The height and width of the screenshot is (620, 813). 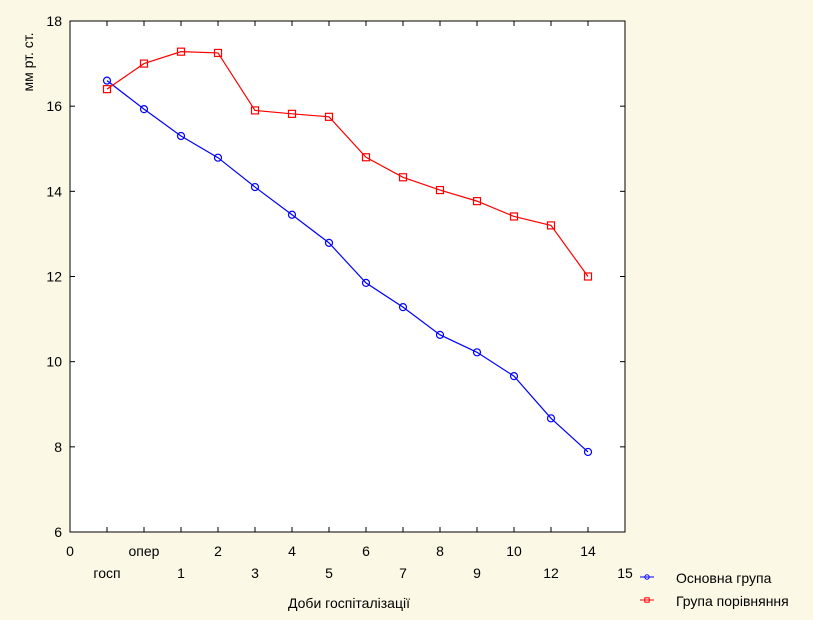 I want to click on y-tick-label: 8, so click(x=58, y=447).